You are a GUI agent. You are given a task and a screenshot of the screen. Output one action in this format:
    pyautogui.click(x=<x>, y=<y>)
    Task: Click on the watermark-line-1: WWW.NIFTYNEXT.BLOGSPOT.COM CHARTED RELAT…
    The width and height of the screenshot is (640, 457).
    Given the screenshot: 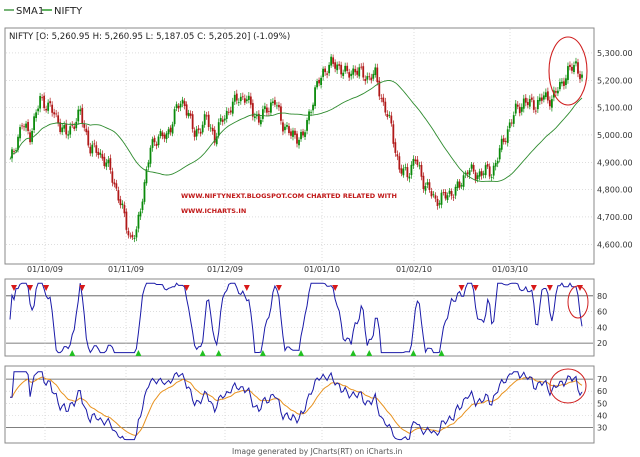 What is the action you would take?
    pyautogui.click(x=289, y=196)
    